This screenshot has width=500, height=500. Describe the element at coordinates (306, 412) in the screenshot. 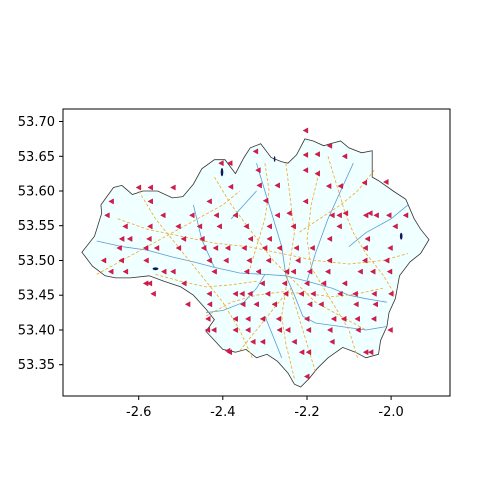

I see `x-tick-label: -2.2` at that location.